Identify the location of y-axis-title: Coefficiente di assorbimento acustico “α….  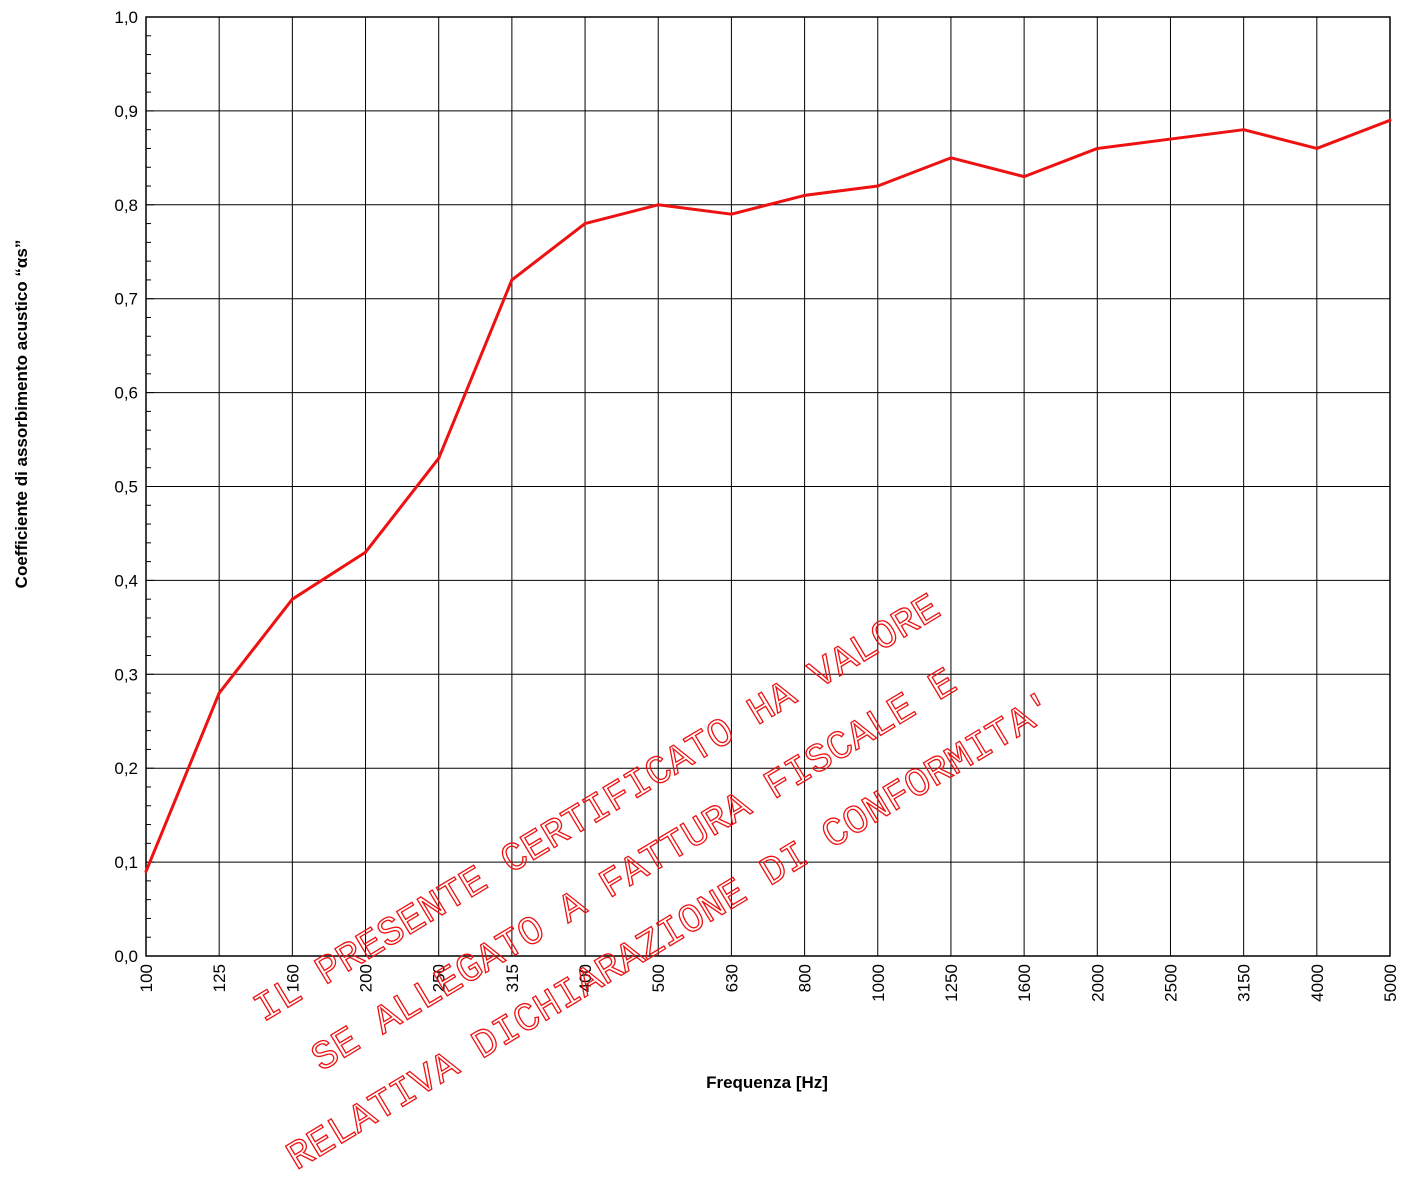
(21, 414).